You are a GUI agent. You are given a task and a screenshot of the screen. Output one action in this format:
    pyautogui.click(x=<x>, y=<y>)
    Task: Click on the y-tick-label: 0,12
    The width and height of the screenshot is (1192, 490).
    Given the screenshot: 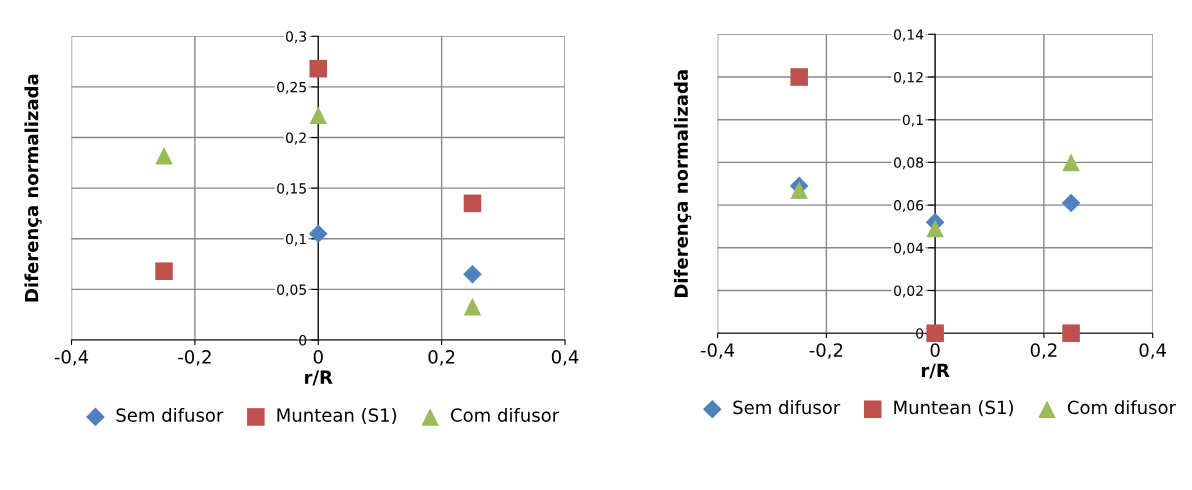 What is the action you would take?
    pyautogui.click(x=908, y=77)
    